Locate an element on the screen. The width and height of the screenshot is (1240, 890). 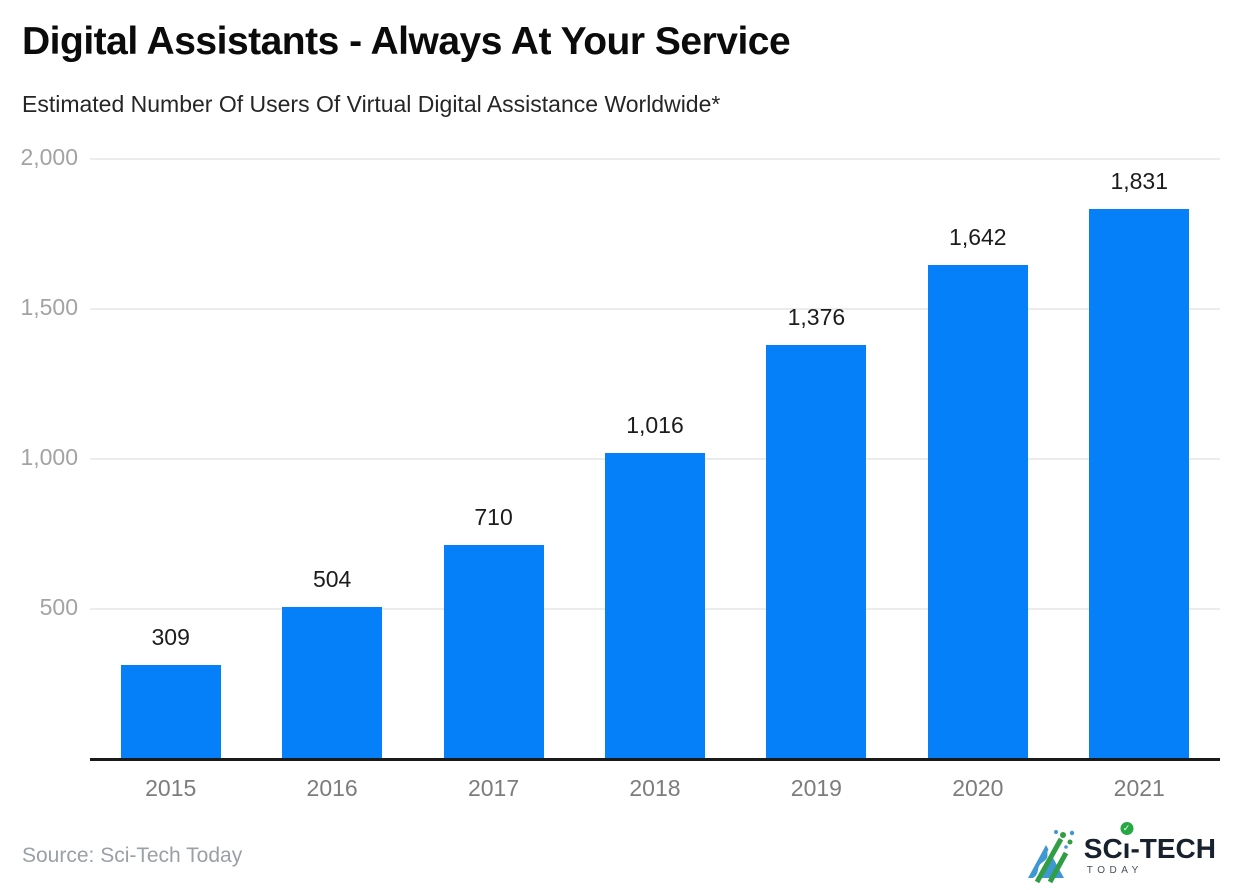
x-tick-label: 2018 is located at coordinates (655, 788).